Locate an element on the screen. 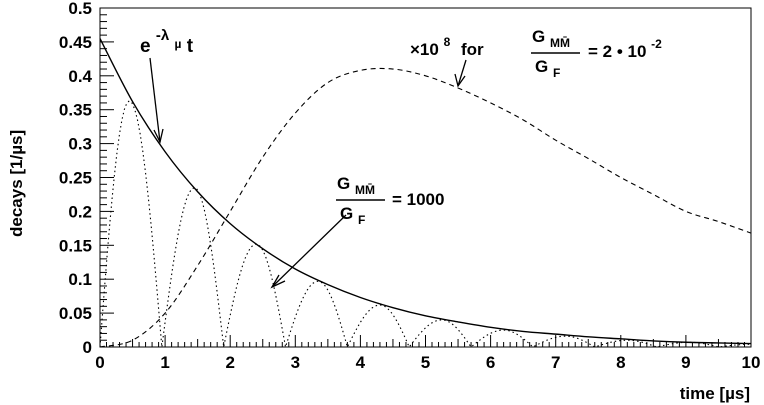 The height and width of the screenshot is (405, 764). y-tick-label: 0 is located at coordinates (87, 347).